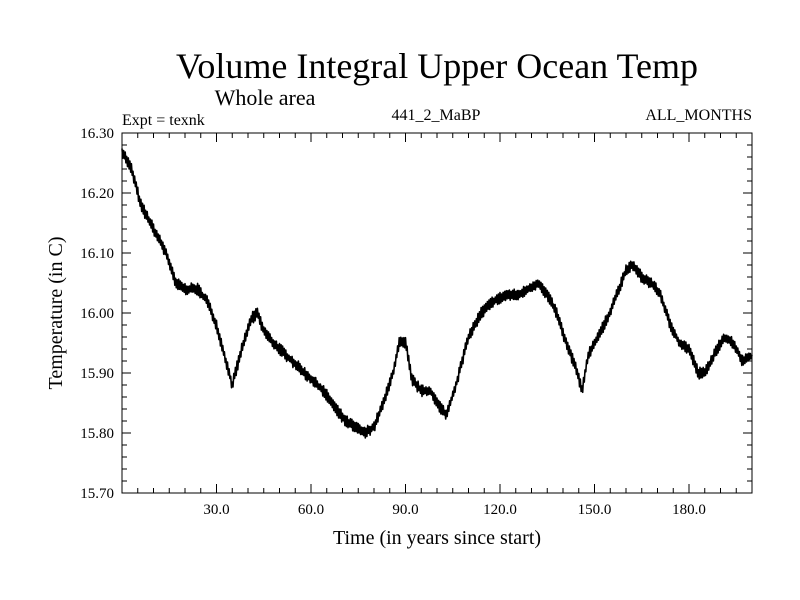 Image resolution: width=800 pixels, height=600 pixels. Describe the element at coordinates (56, 313) in the screenshot. I see `y-axis-label: Temperature (in C)` at that location.